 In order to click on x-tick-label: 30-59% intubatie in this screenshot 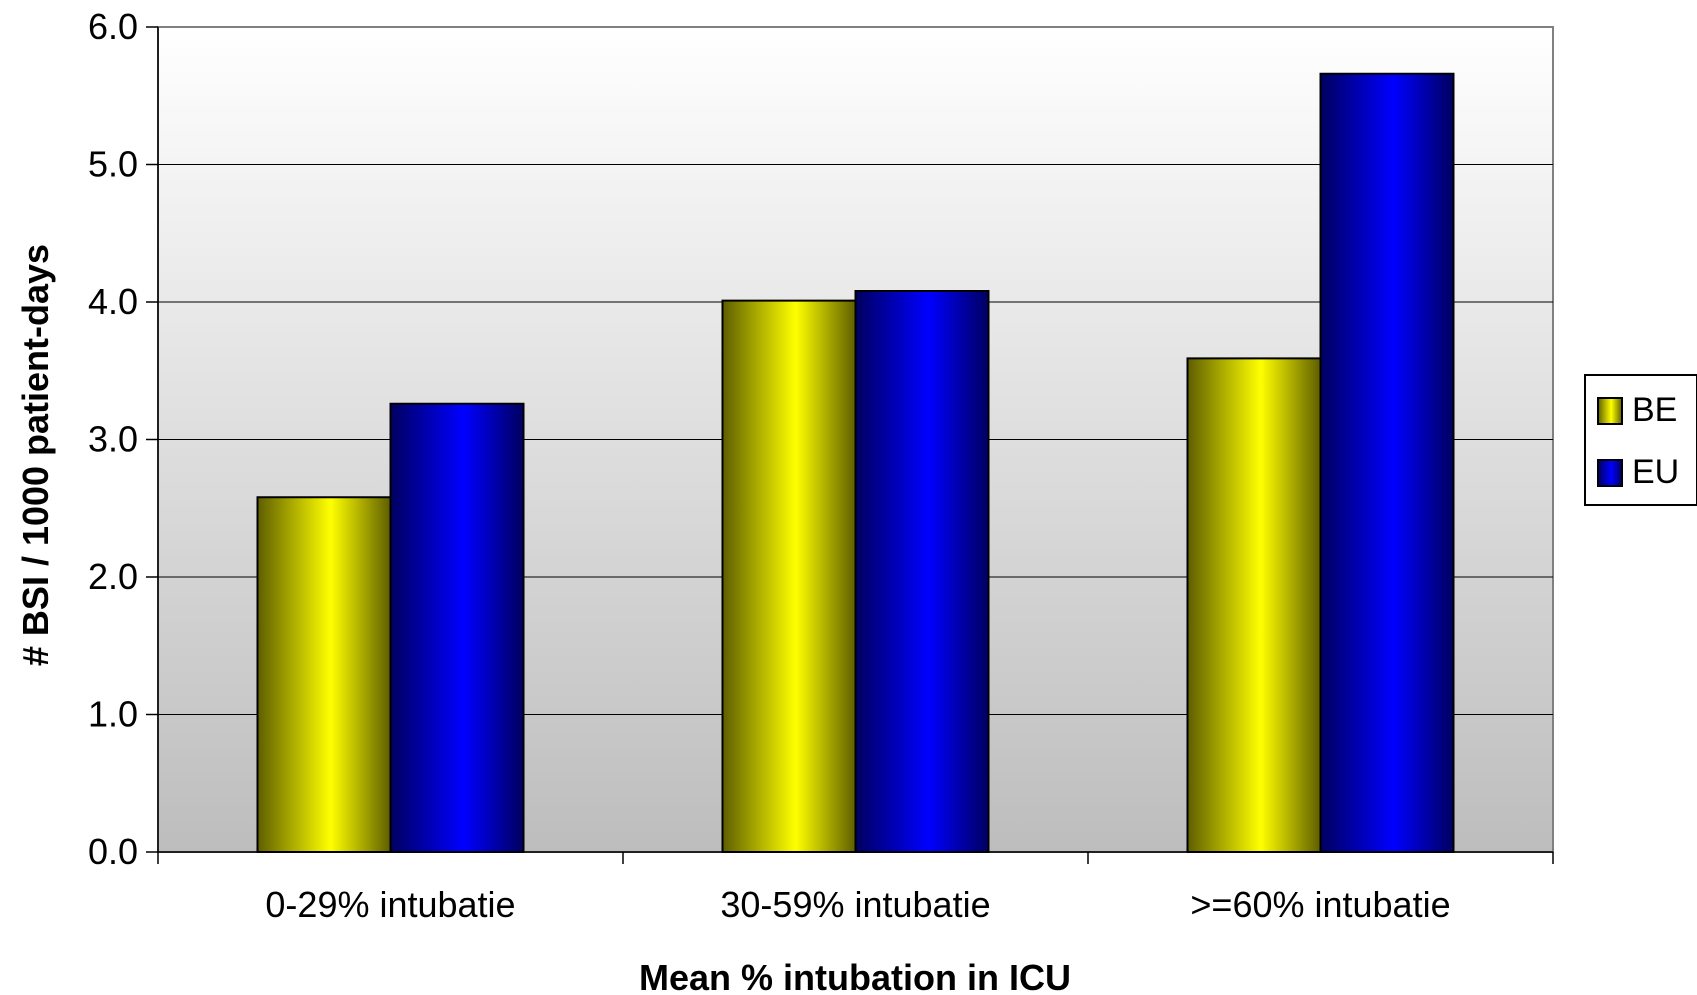, I will do `click(855, 904)`.